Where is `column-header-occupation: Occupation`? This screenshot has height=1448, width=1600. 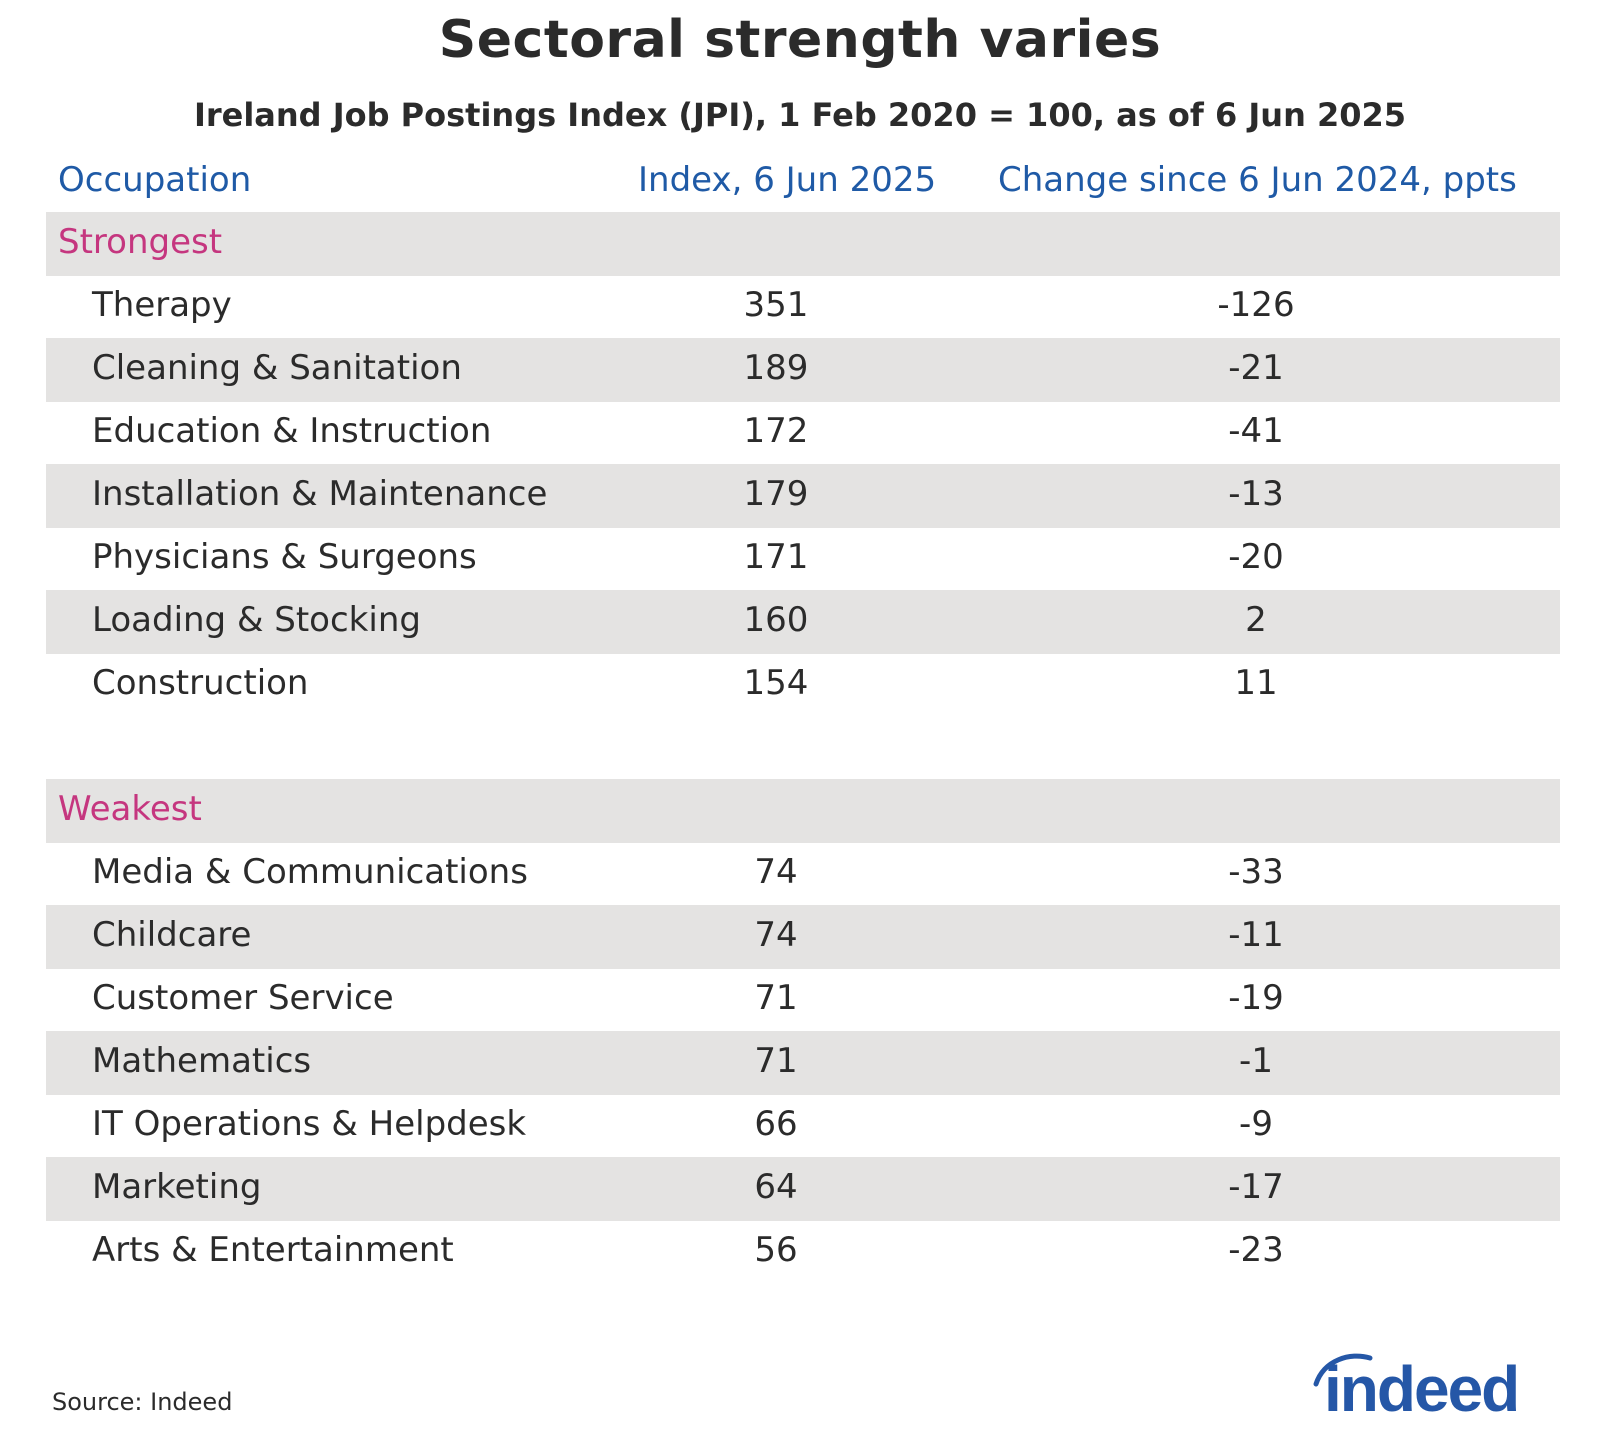
column-header-occupation: Occupation is located at coordinates (155, 180).